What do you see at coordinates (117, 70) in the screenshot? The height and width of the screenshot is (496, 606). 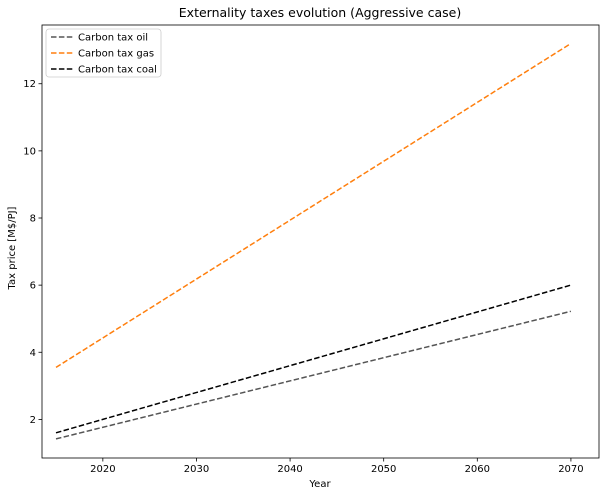 I see `legend-label-carbon-tax-coal: Carbon tax coal` at bounding box center [117, 70].